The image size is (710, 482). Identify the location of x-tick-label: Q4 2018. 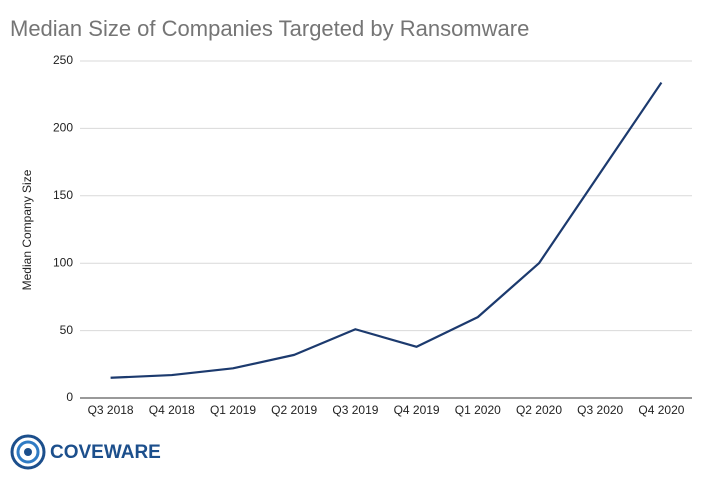
(172, 410).